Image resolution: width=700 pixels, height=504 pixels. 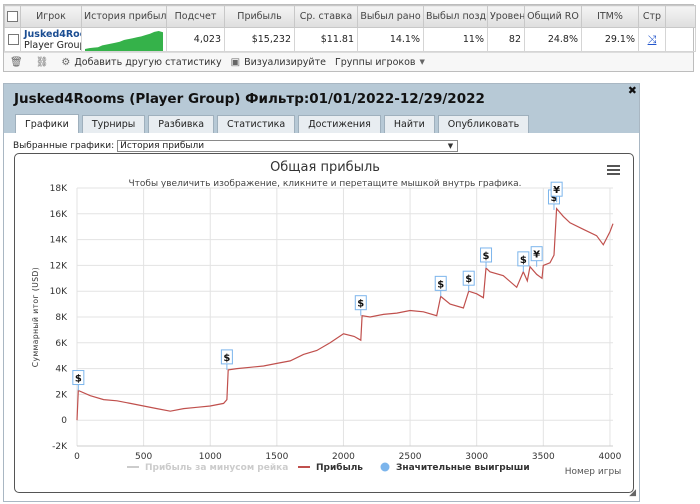 I want to click on y-tick-label: 10K, so click(x=59, y=292).